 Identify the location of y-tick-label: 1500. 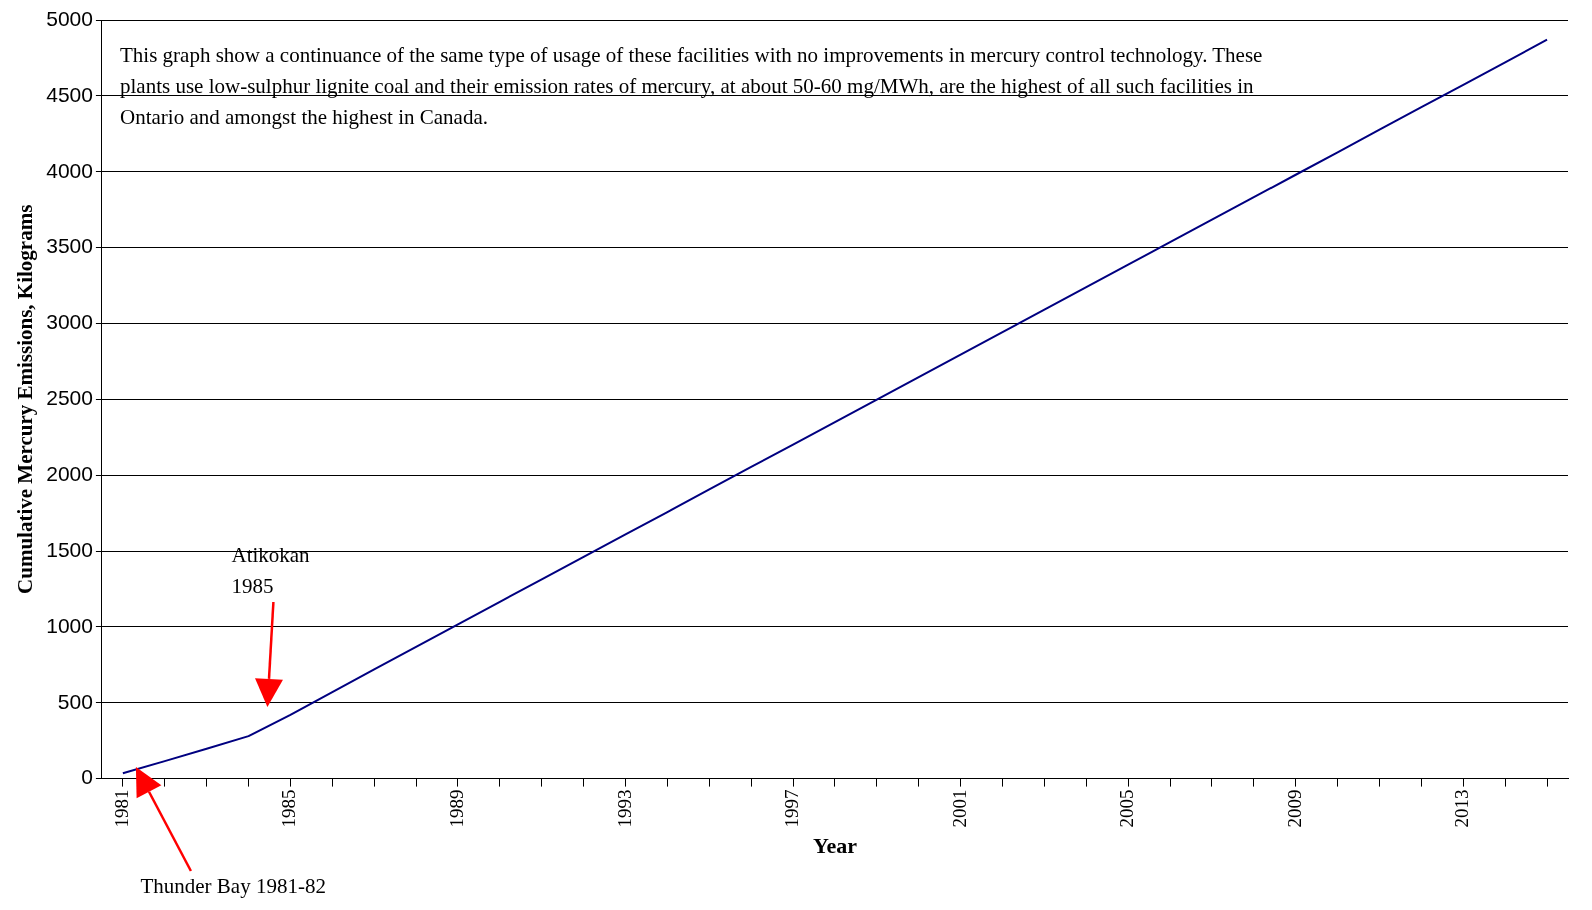
(69, 549).